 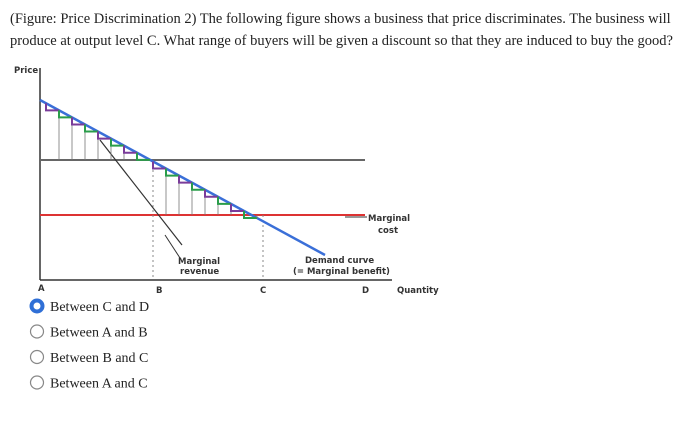 What do you see at coordinates (159, 291) in the screenshot?
I see `point-label: B` at bounding box center [159, 291].